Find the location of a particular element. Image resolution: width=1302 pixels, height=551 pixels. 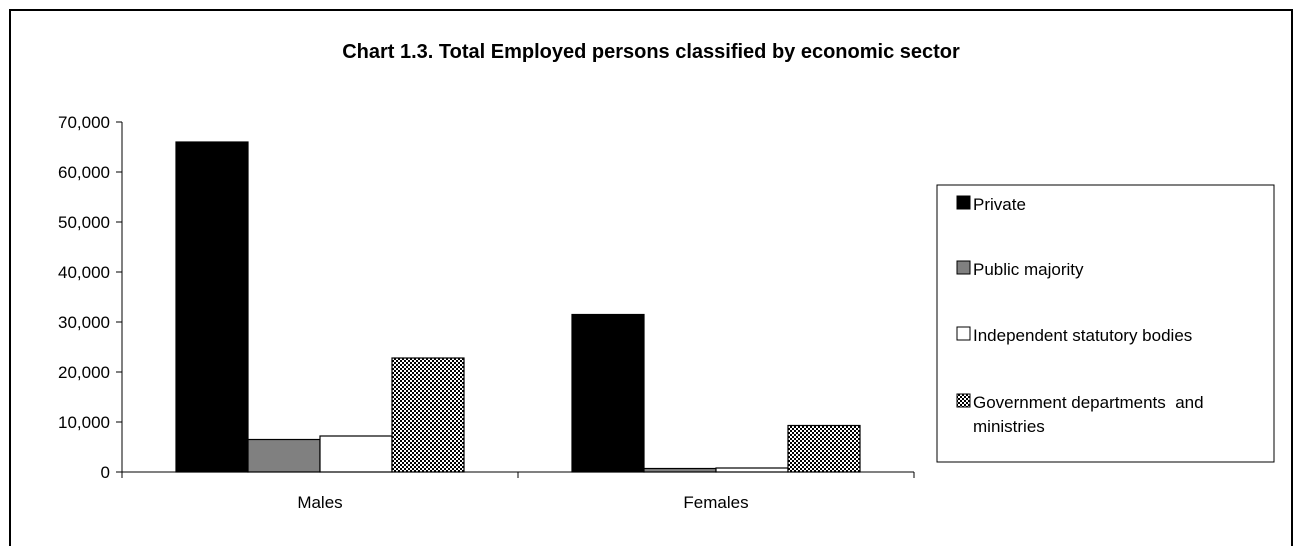

y-tick-label: 0 is located at coordinates (105, 472).